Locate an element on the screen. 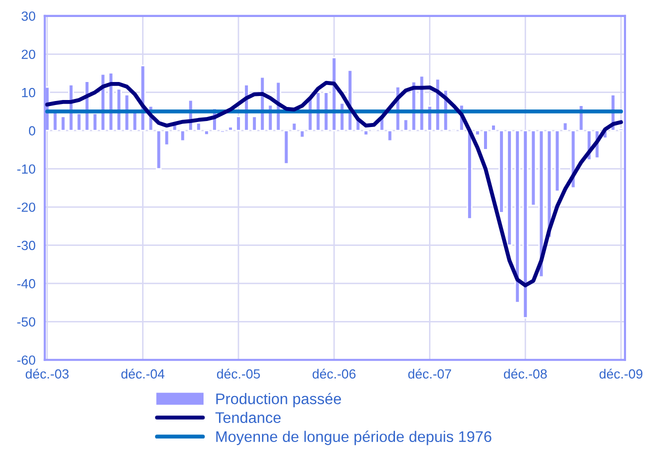 This screenshot has width=649, height=468. x-tick-label: déc.-08 is located at coordinates (525, 373).